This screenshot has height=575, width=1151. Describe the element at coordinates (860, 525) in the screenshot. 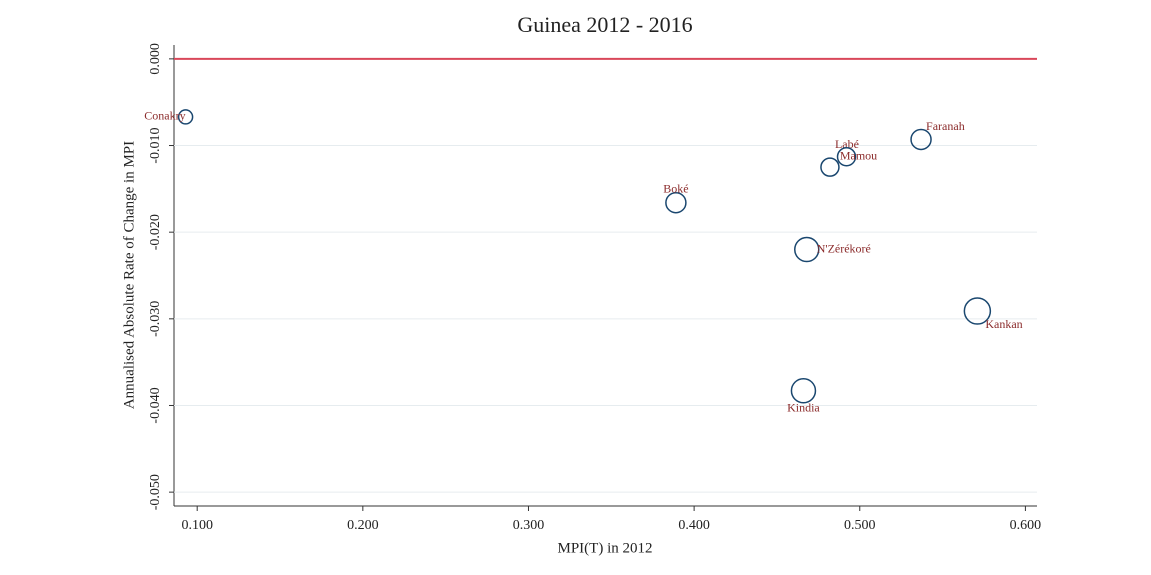

I see `x-tick-label: 0.500` at that location.